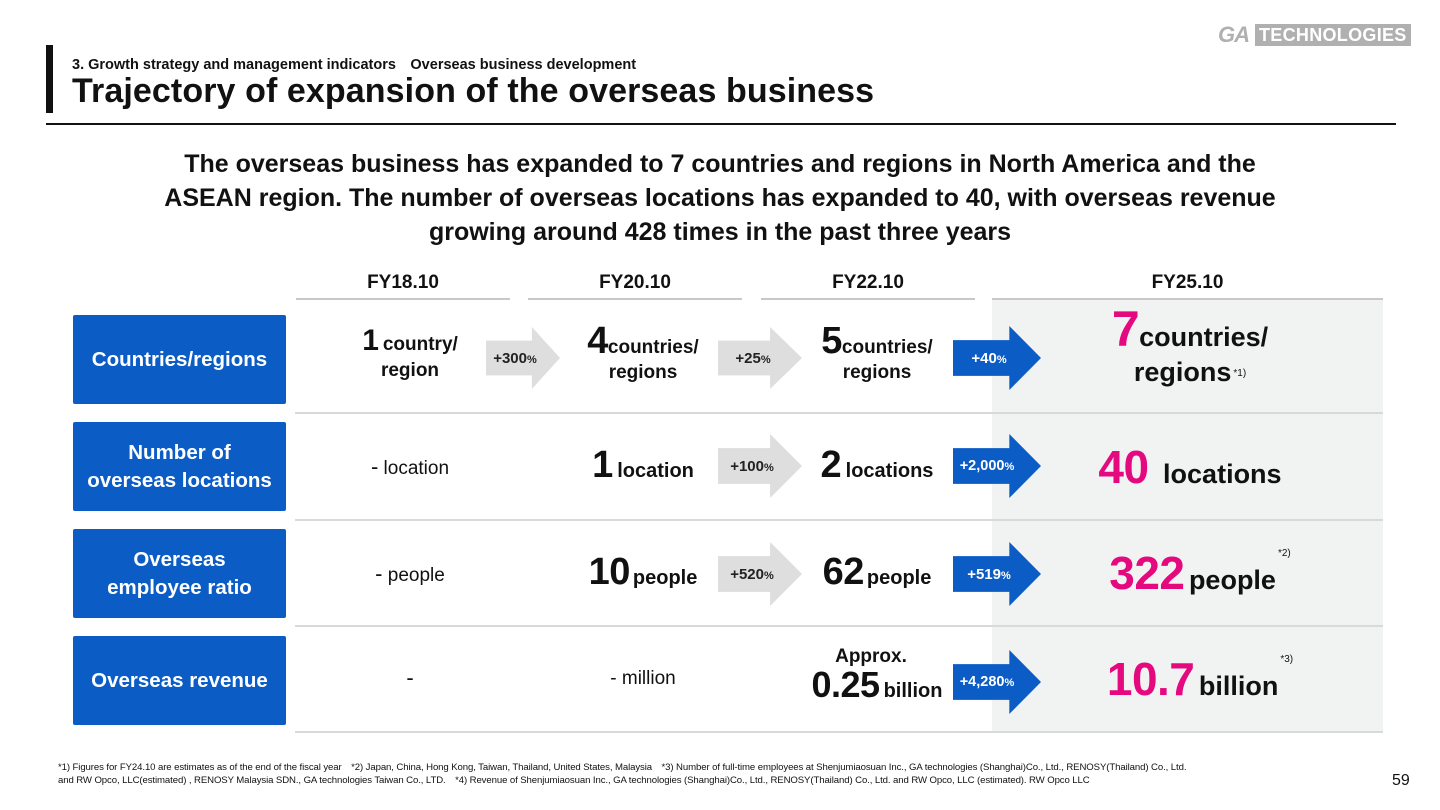 The height and width of the screenshot is (810, 1440). Describe the element at coordinates (843, 572) in the screenshot. I see `value-number: 62` at that location.